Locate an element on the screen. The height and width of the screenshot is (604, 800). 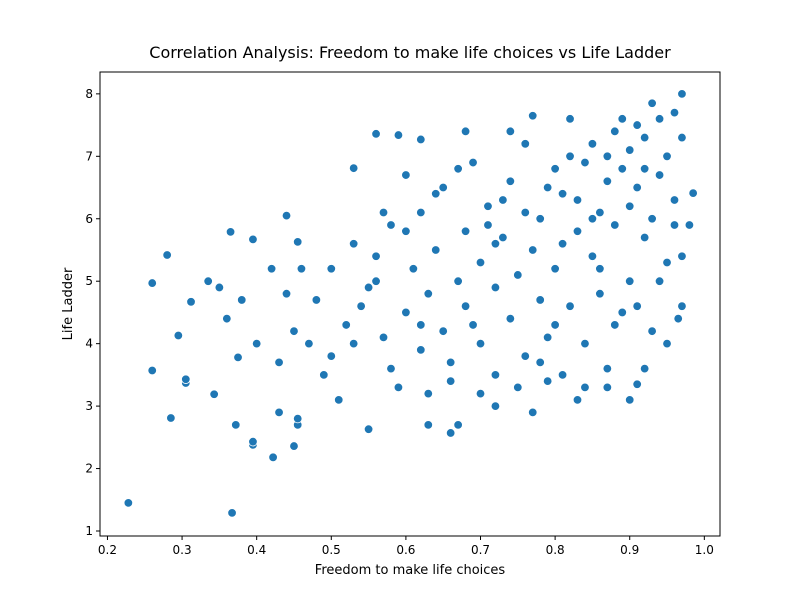
x-tick-label: 0.9 is located at coordinates (629, 550).